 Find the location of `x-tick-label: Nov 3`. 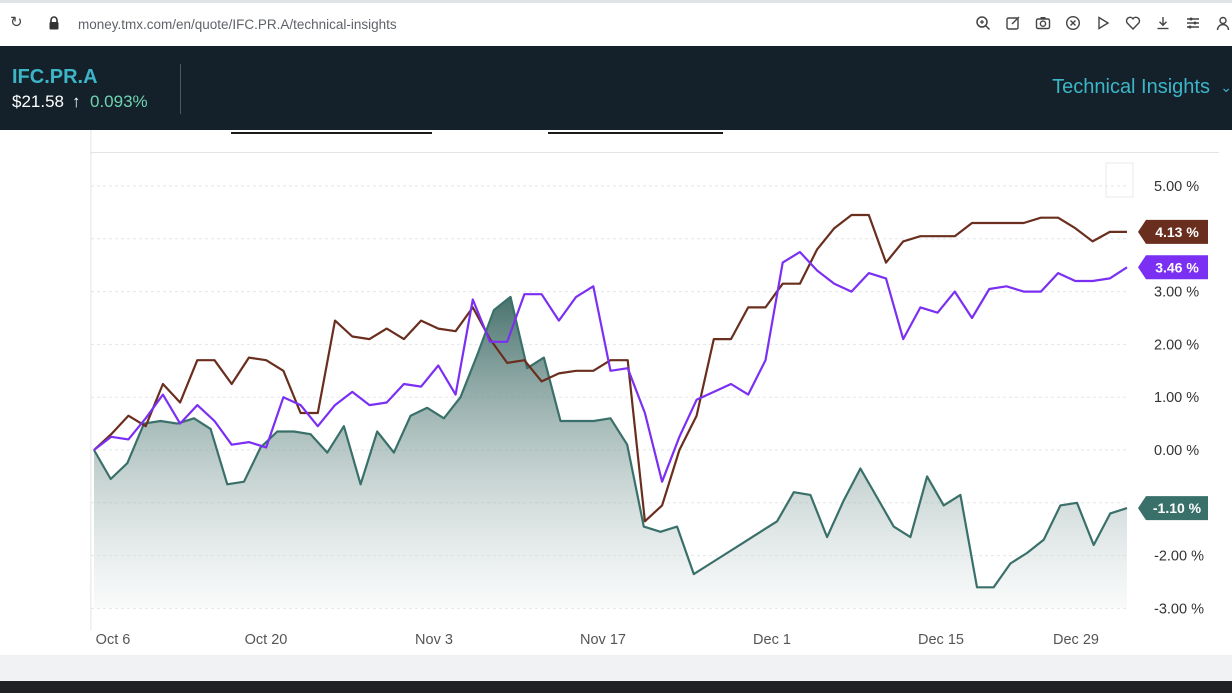

x-tick-label: Nov 3 is located at coordinates (434, 640).